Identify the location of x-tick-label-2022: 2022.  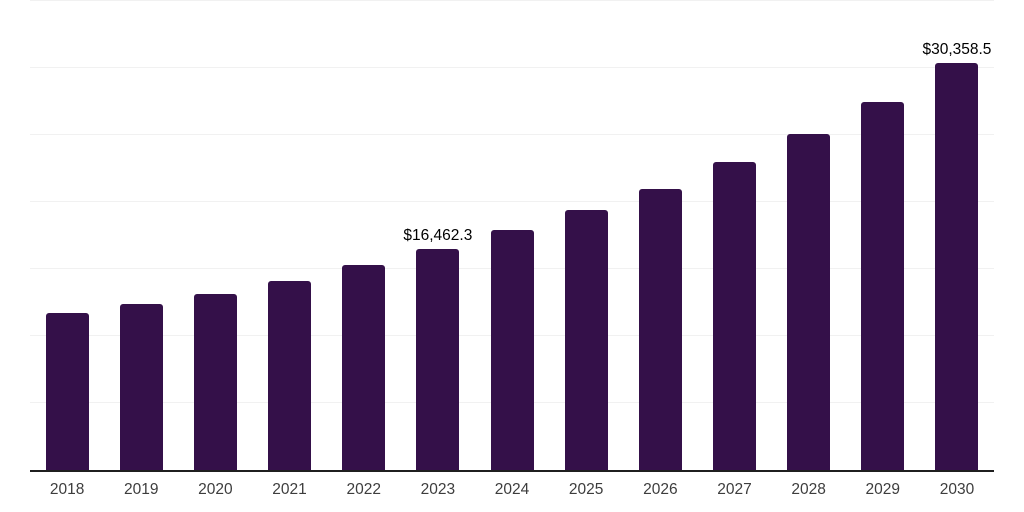
(363, 489).